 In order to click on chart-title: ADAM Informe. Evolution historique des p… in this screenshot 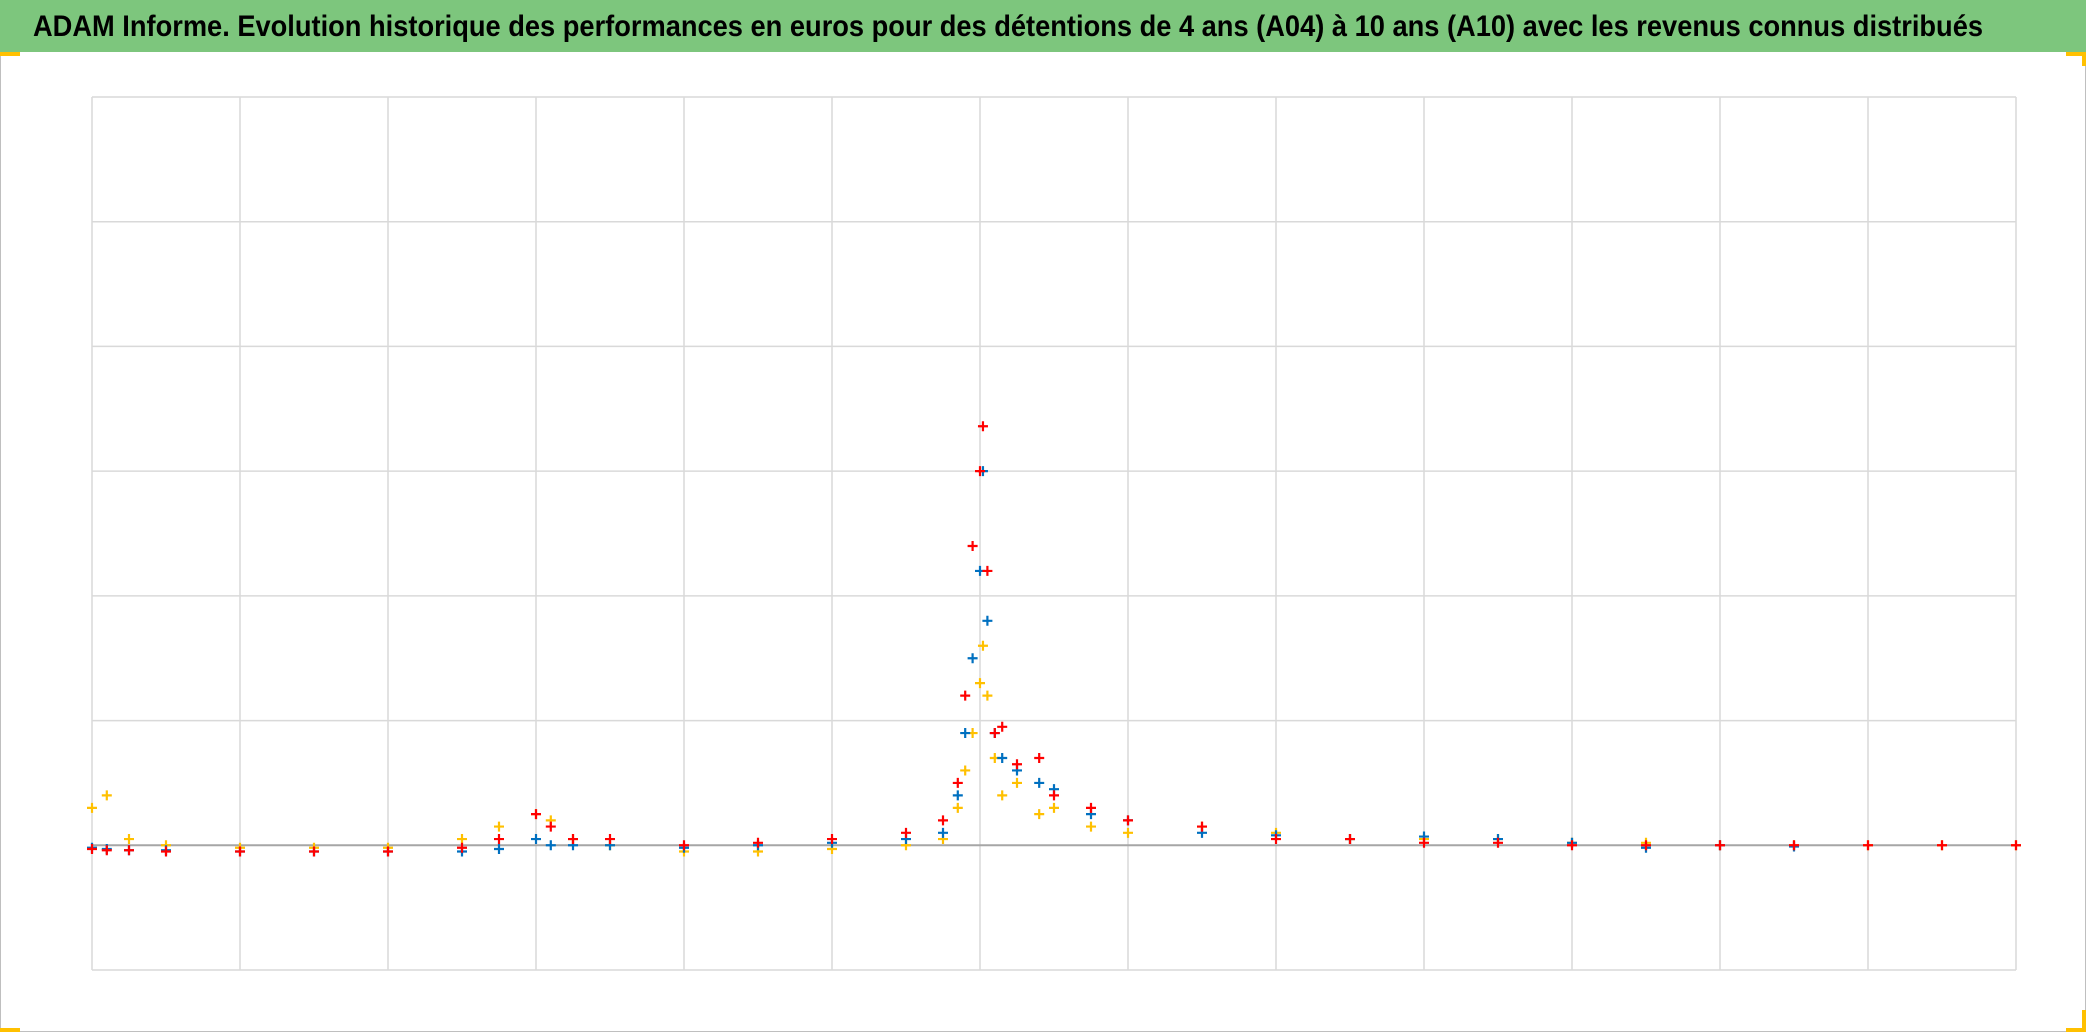, I will do `click(1008, 26)`.